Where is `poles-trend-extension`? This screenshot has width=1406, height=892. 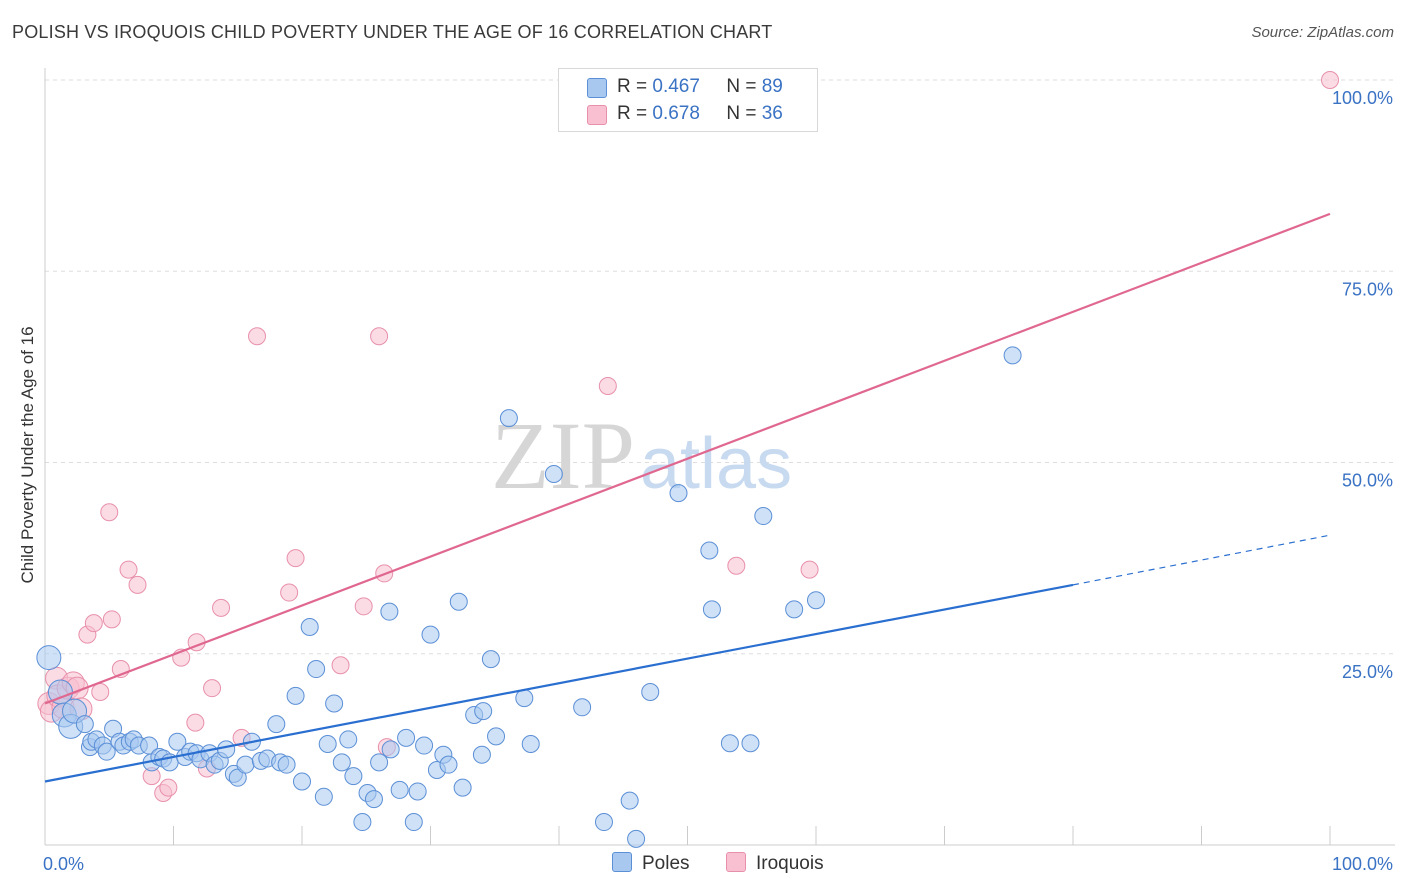
poles-trend-extension is located at coordinates (1201, 560).